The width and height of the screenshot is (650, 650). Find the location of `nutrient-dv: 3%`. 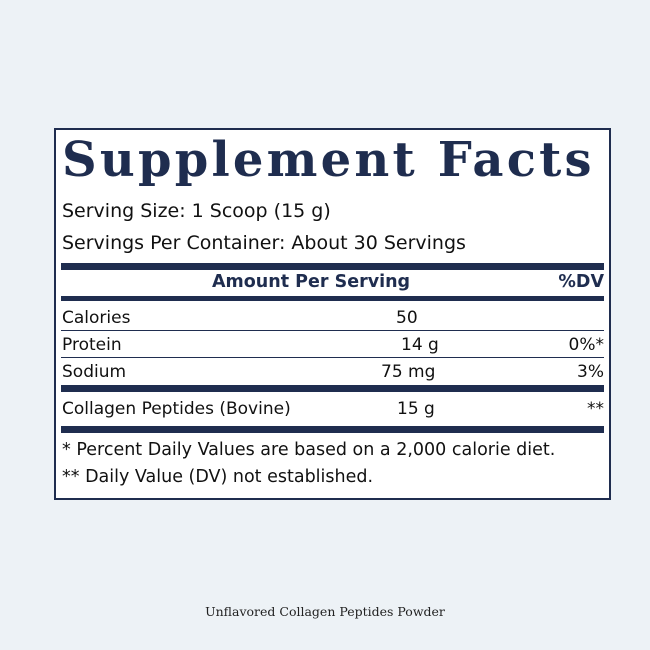

nutrient-dv: 3% is located at coordinates (590, 372).